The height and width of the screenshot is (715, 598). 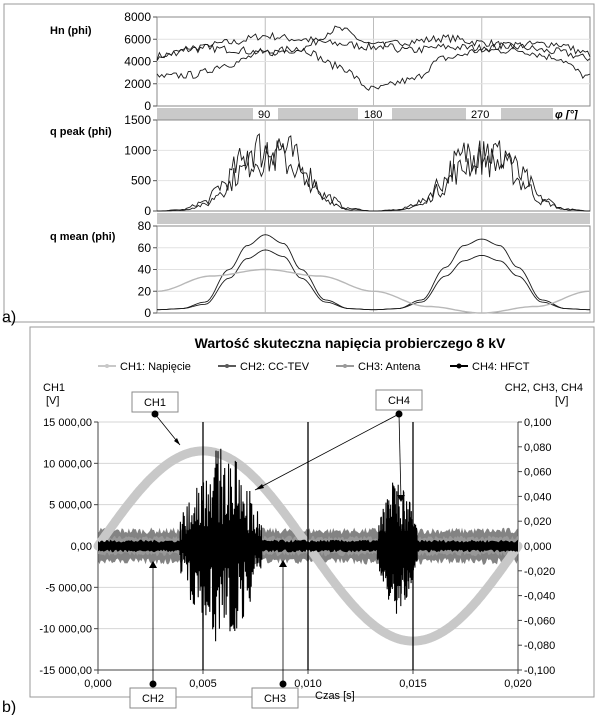 I want to click on right-ytick-label-6: -0,020, so click(x=539, y=572).